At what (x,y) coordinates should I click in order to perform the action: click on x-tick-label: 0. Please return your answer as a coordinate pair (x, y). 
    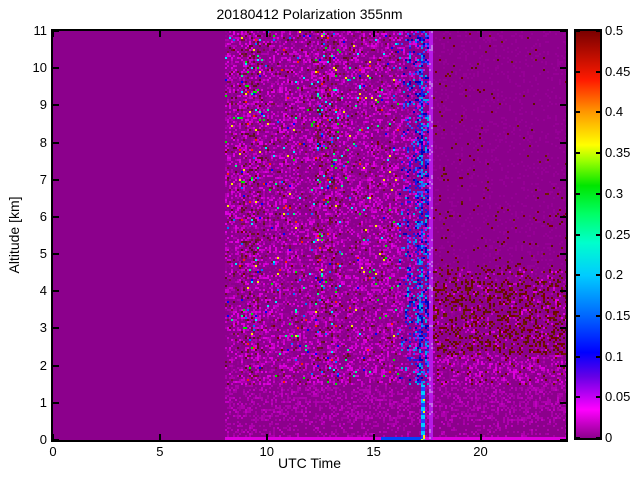
    Looking at the image, I should click on (53, 451).